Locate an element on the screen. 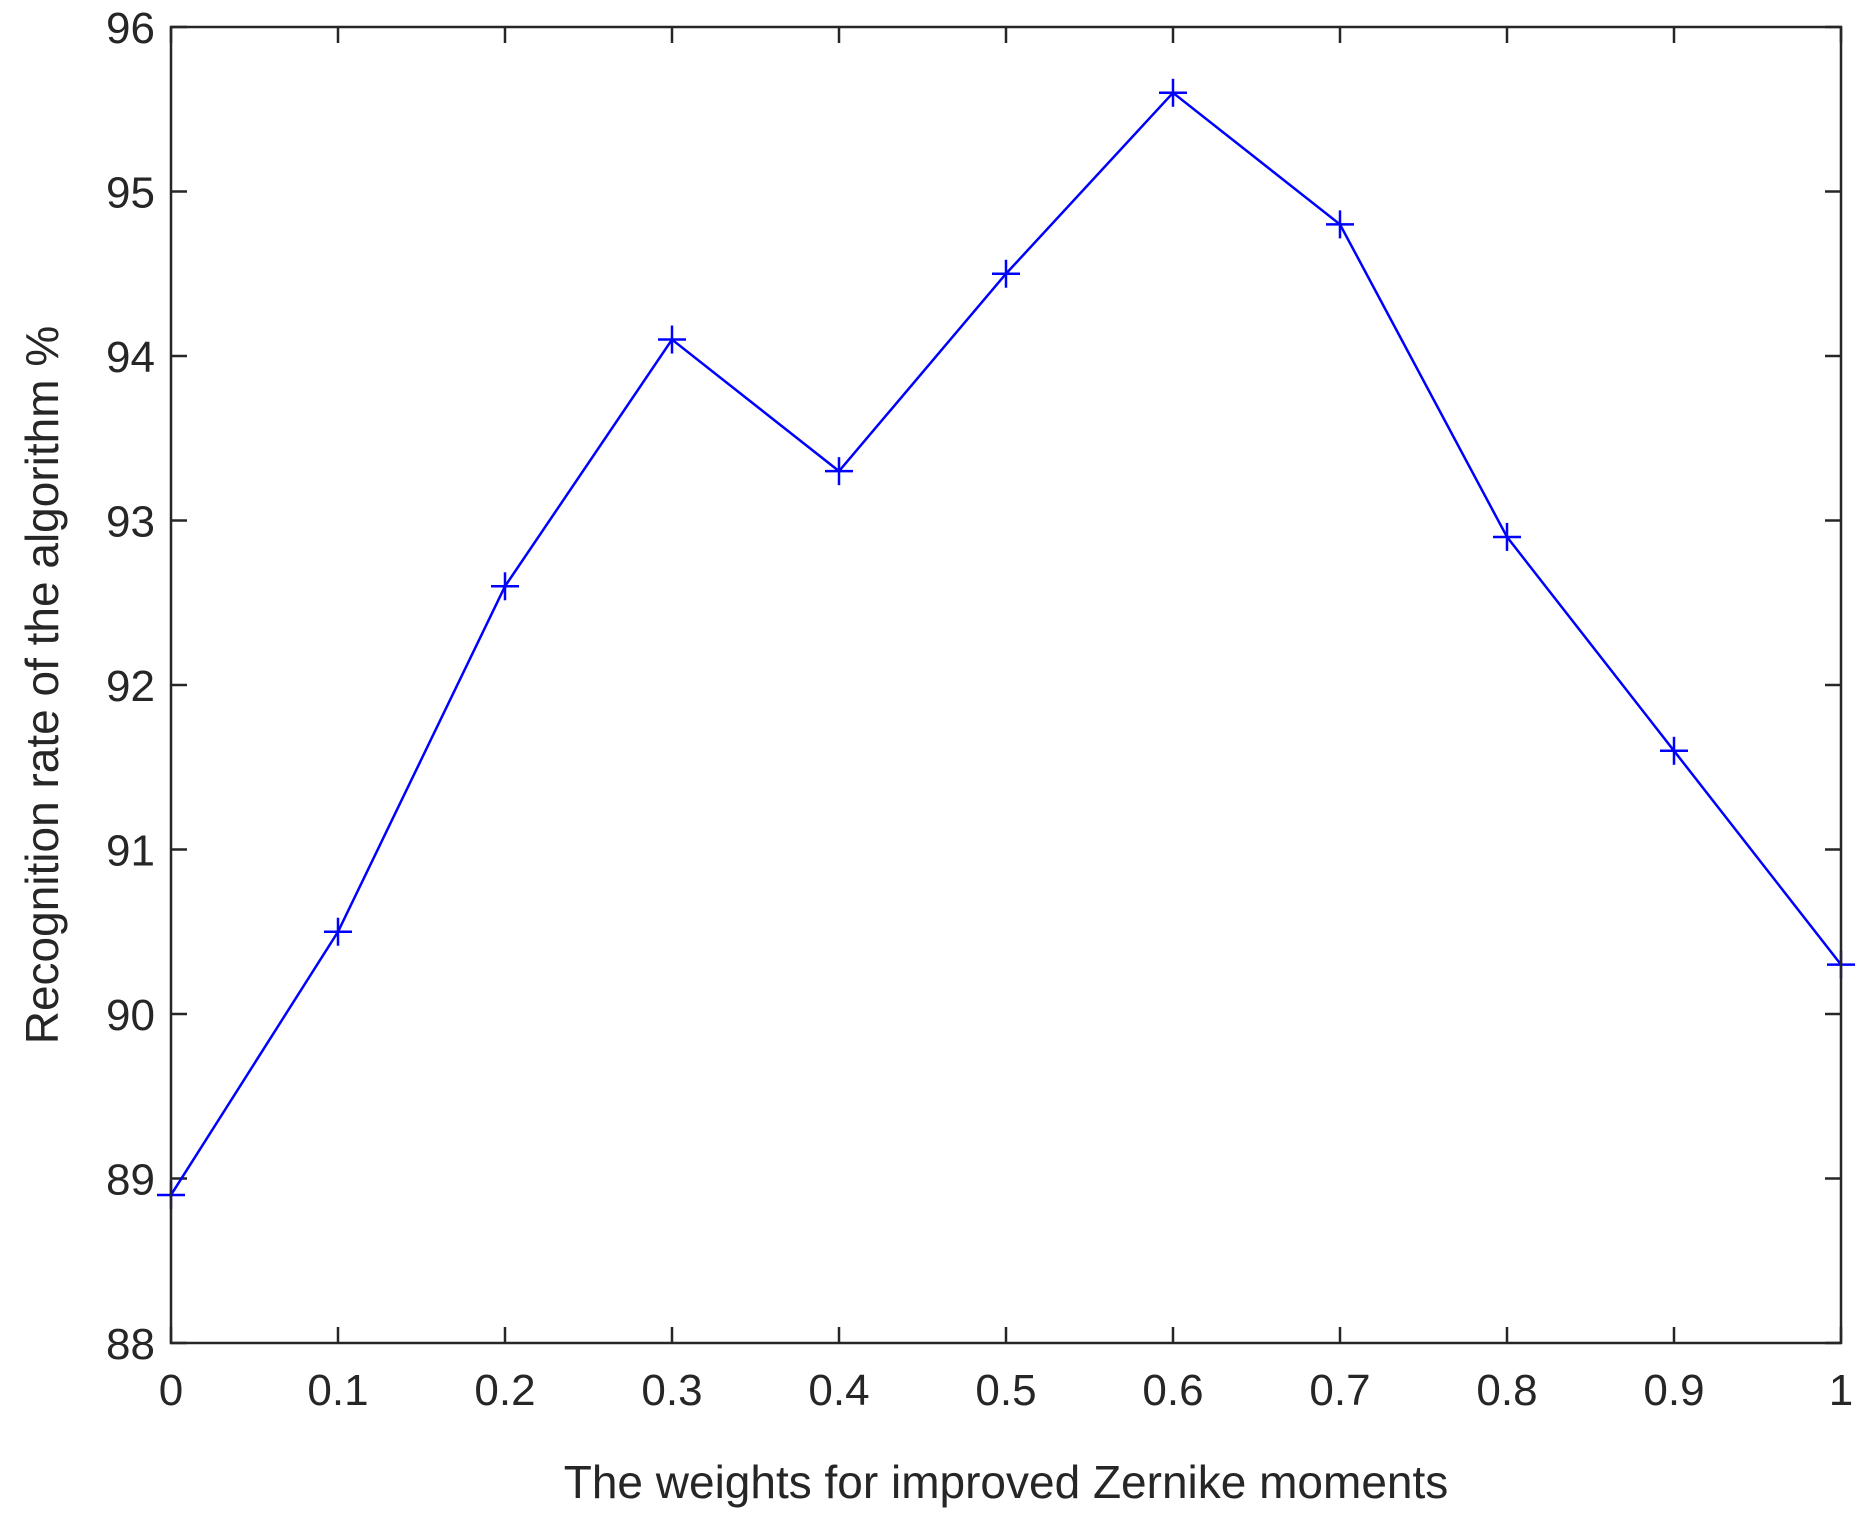 Image resolution: width=1860 pixels, height=1531 pixels. x-tick-label: 0.6 is located at coordinates (1172, 1390).